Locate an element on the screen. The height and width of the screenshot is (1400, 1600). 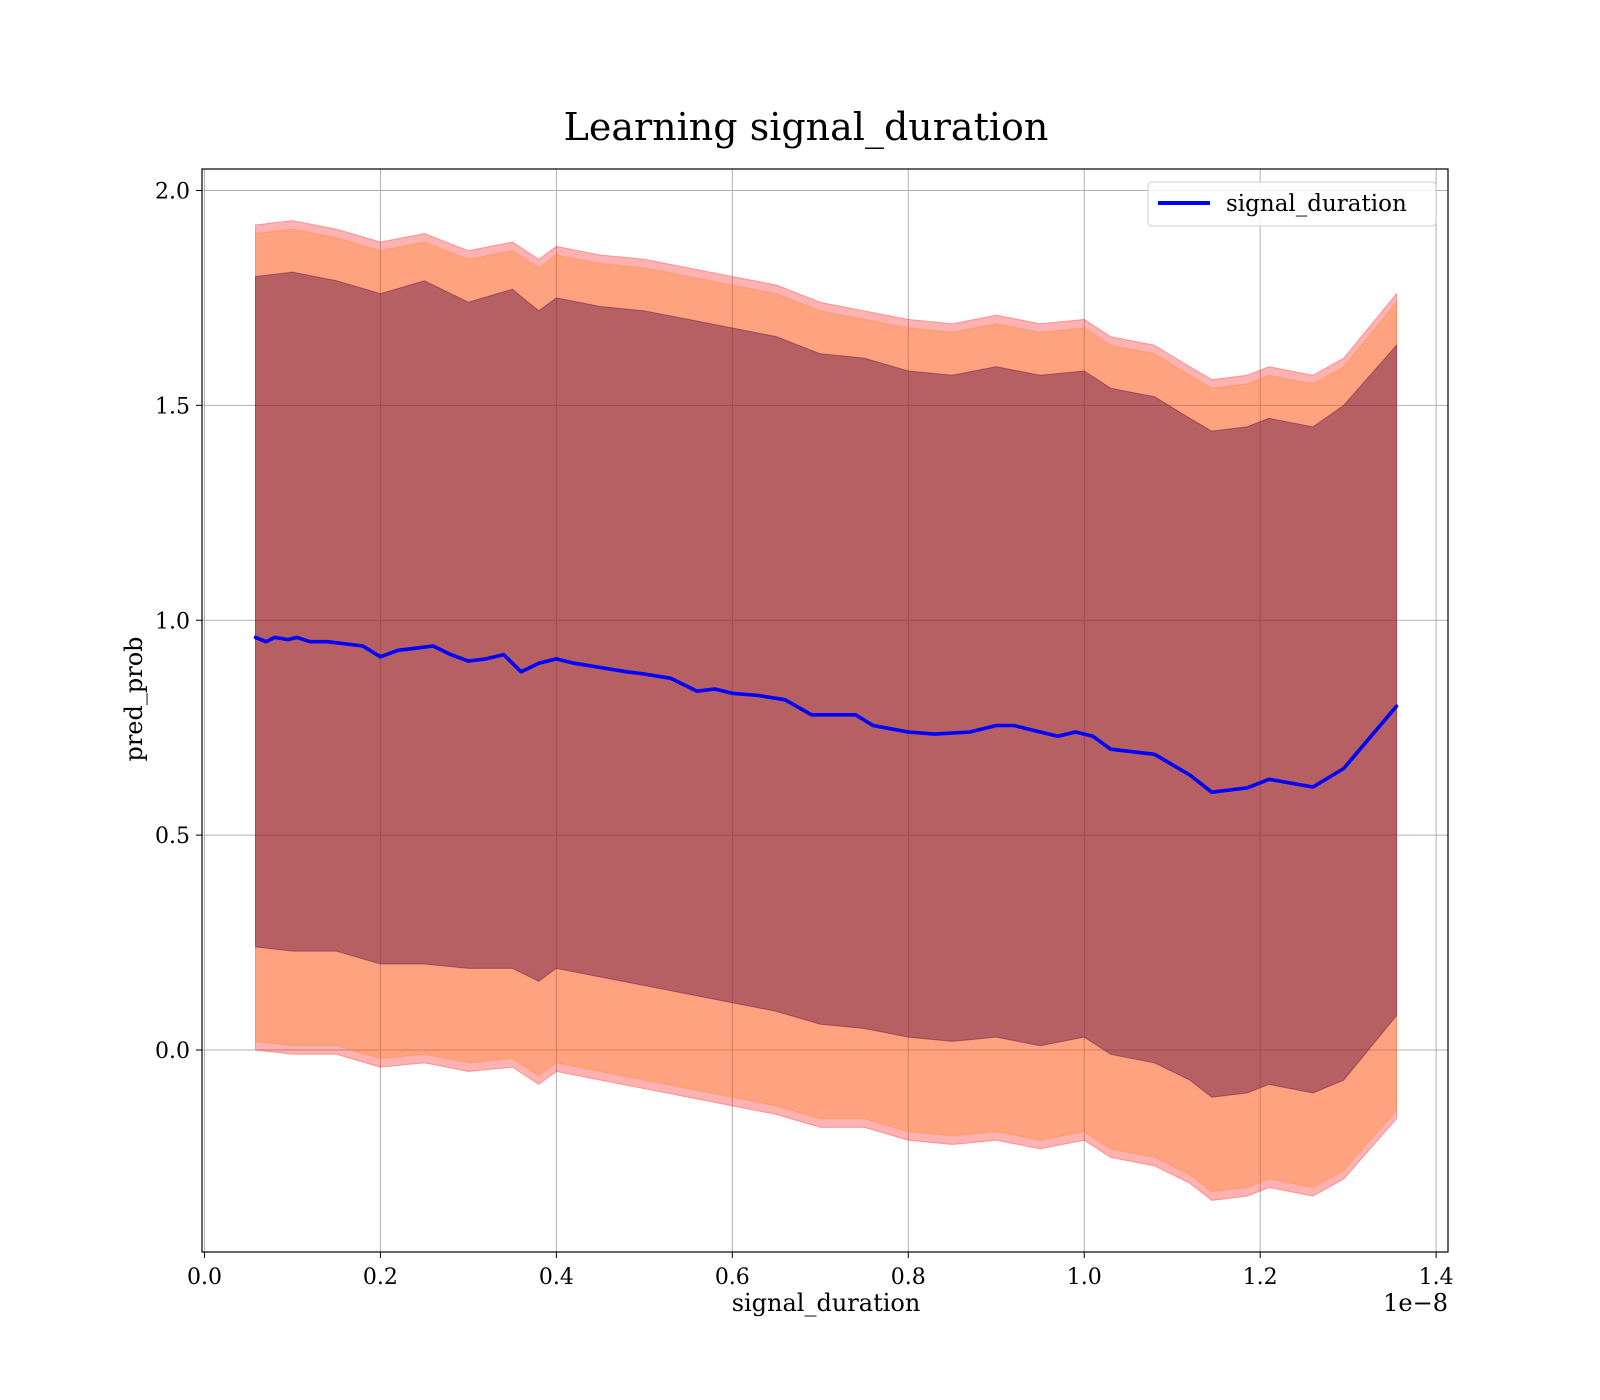
y-axis-ticks: 0.0 0.5 1.0 1.5 2.0 is located at coordinates (178, 621).